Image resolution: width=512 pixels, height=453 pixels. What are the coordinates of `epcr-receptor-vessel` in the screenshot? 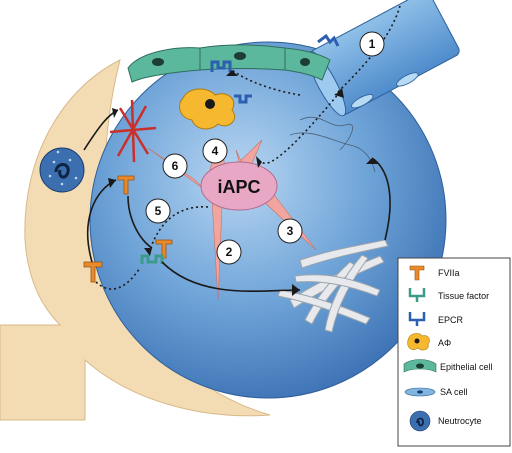 It's located at (328, 40).